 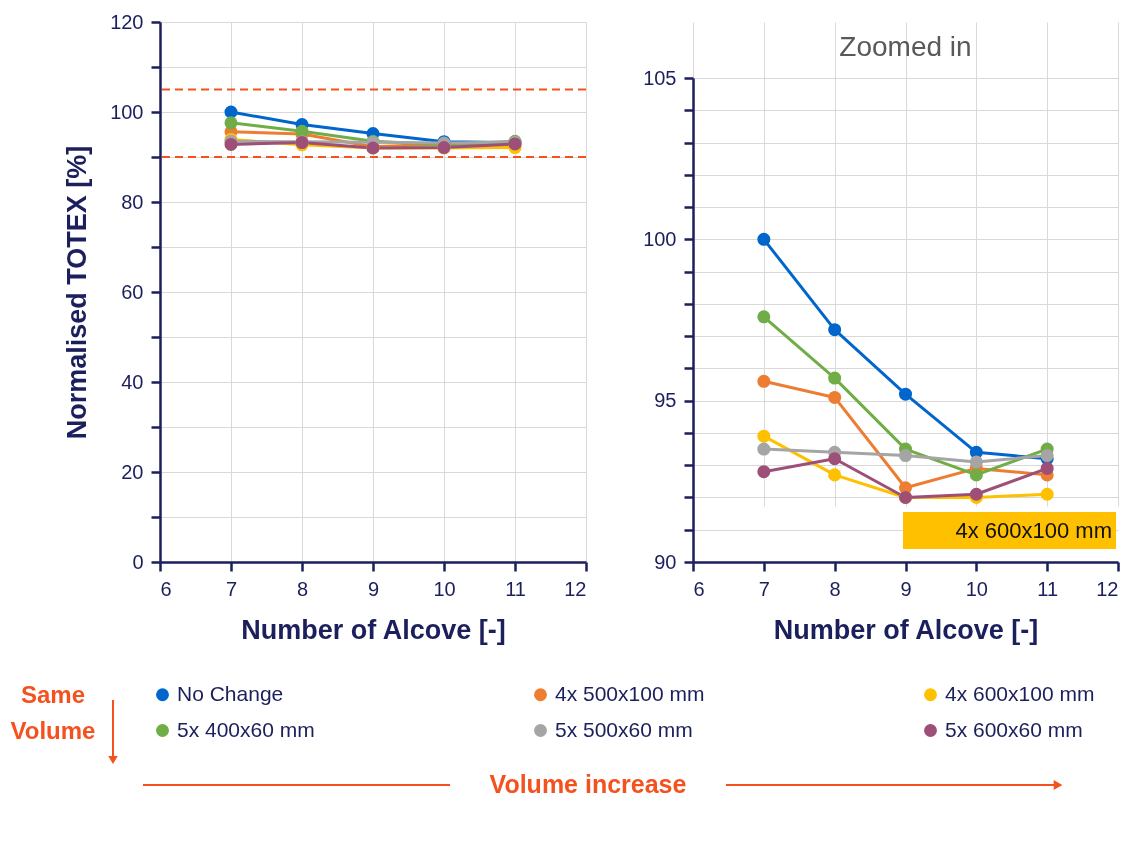 What do you see at coordinates (665, 400) in the screenshot?
I see `y-tick-label: 95` at bounding box center [665, 400].